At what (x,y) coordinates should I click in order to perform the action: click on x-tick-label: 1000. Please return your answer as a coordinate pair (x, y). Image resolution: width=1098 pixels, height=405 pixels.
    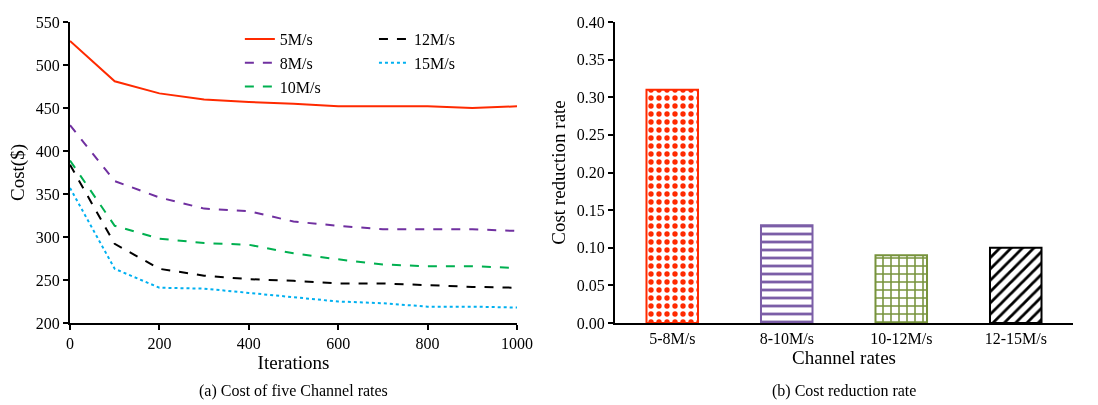
    Looking at the image, I should click on (517, 344).